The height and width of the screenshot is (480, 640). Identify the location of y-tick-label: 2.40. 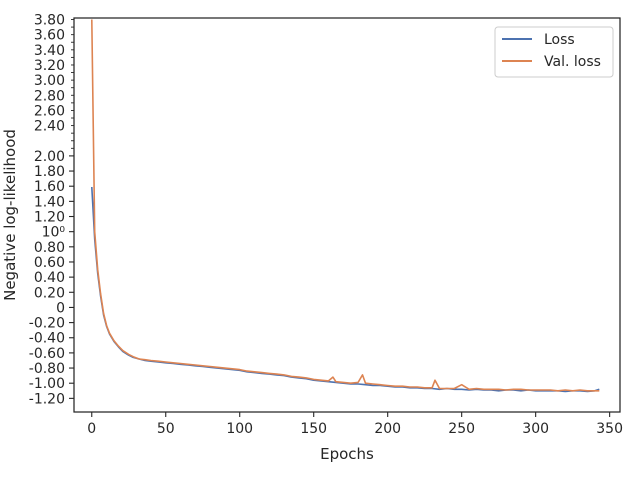
(49, 127).